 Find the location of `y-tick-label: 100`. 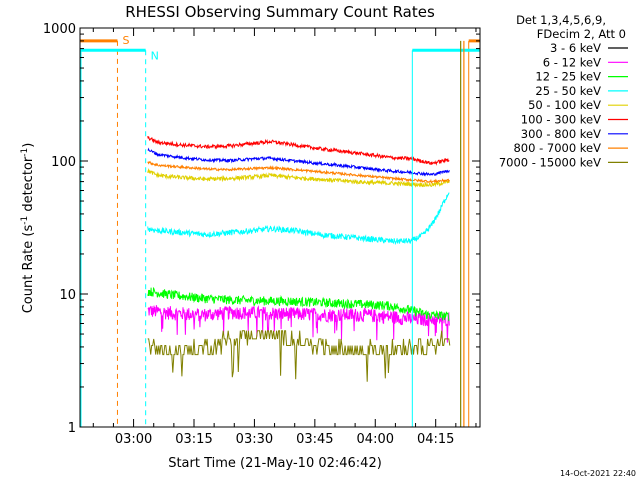

y-tick-label: 100 is located at coordinates (63, 162).